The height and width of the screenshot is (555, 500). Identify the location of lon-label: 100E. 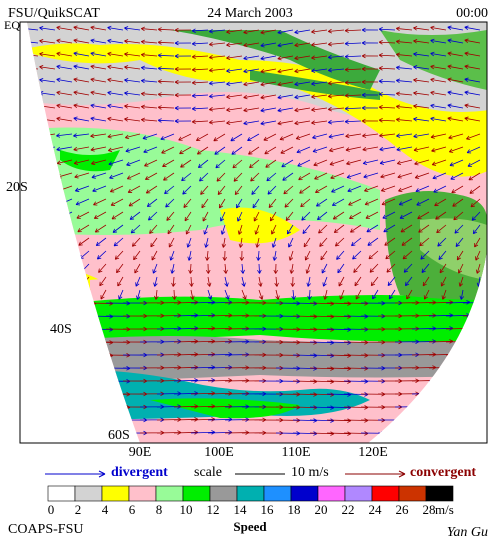
(219, 452).